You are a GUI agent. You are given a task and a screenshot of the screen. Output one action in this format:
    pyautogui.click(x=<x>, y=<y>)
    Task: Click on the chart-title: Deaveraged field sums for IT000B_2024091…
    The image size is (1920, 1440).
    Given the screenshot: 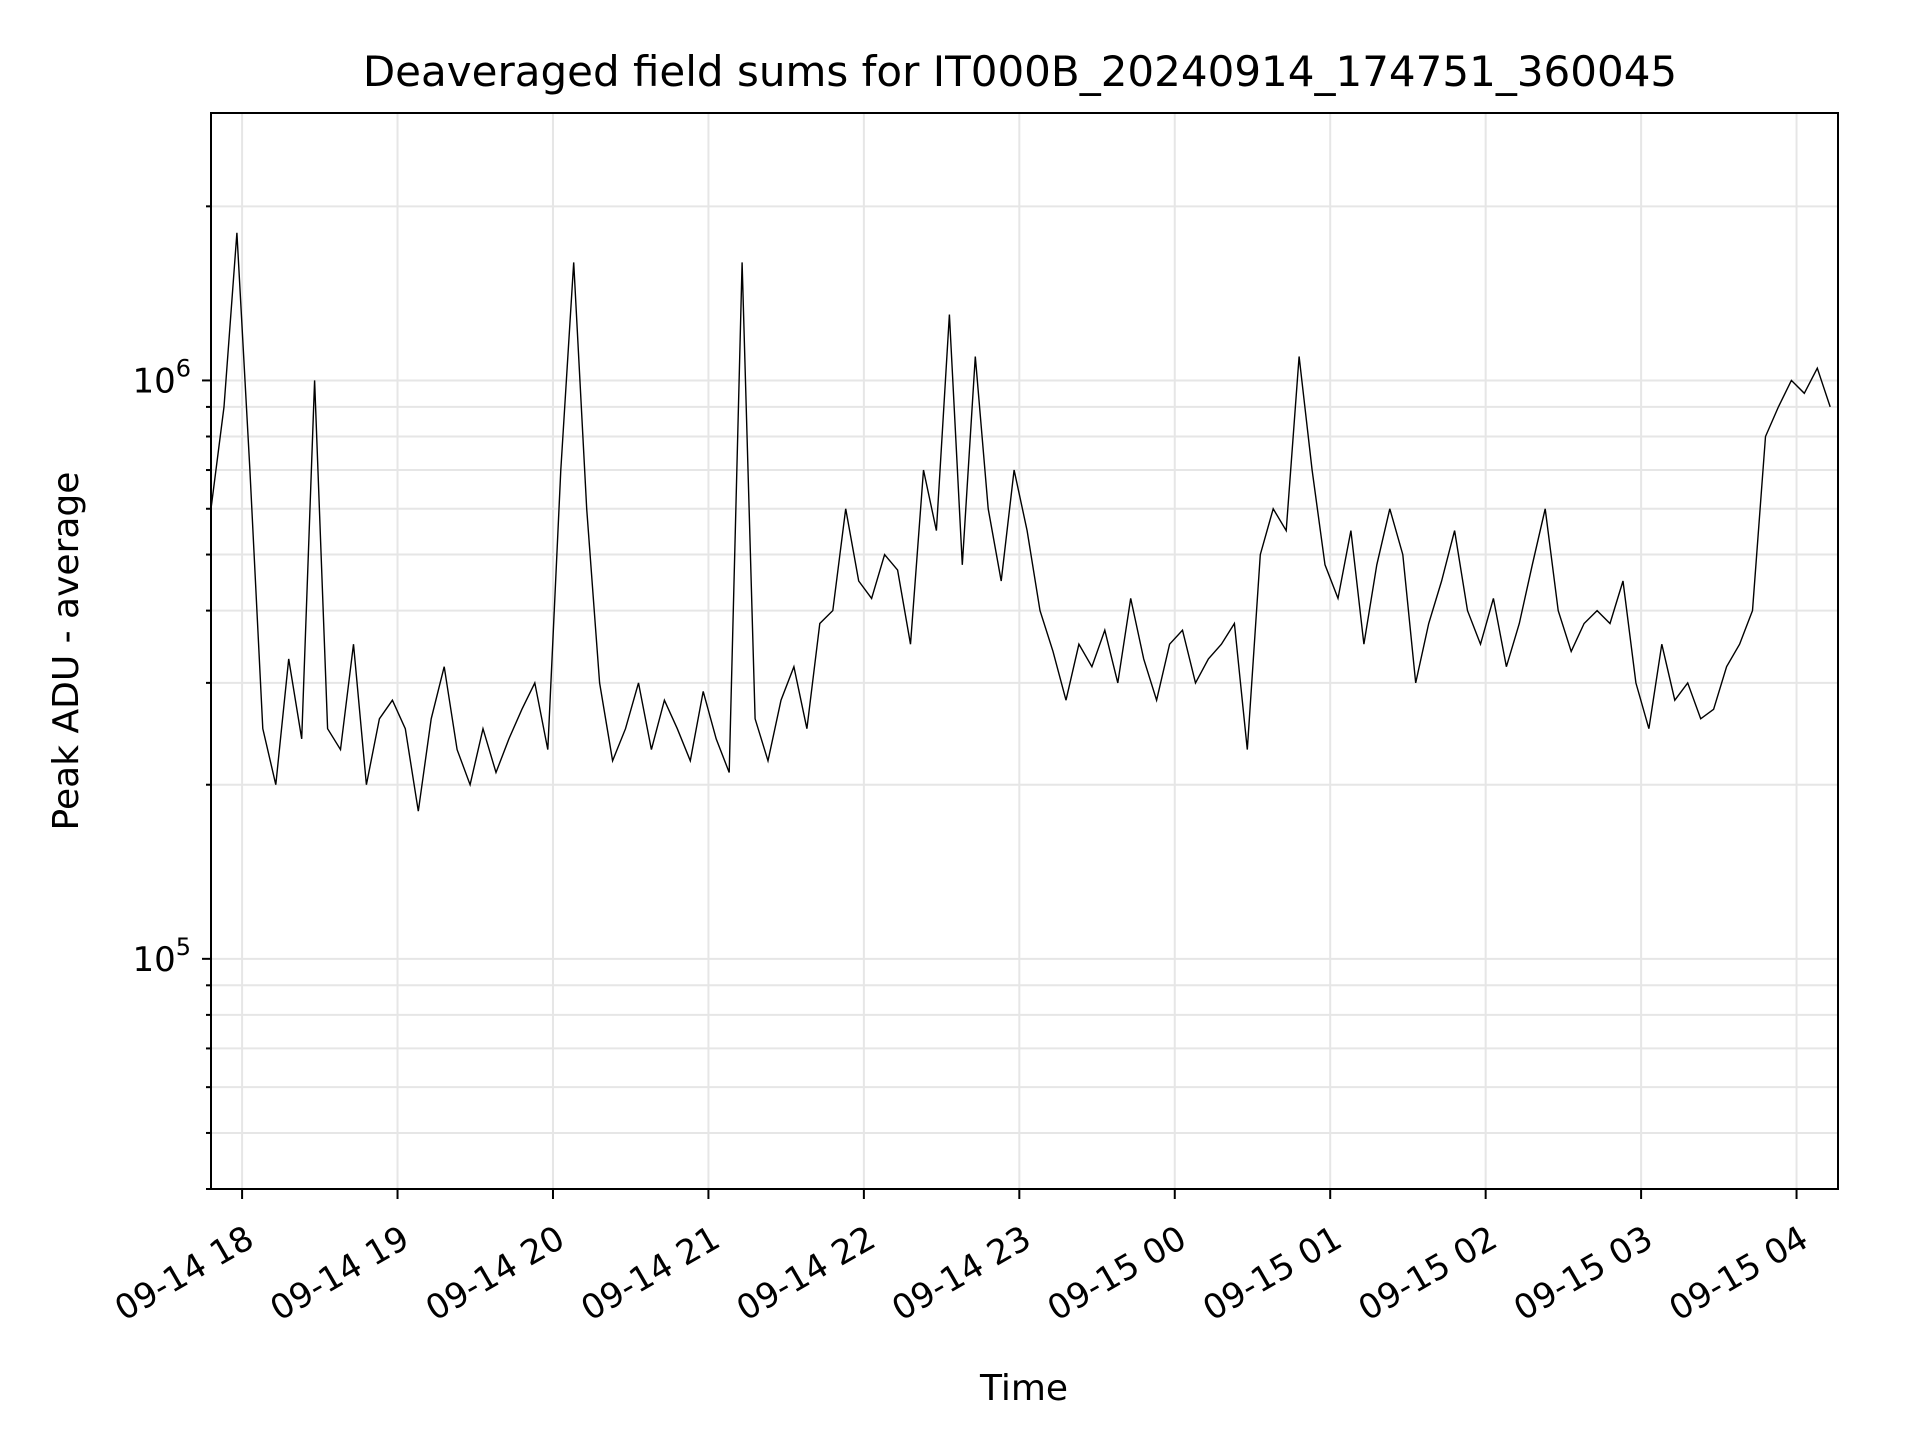 What is the action you would take?
    pyautogui.click(x=1020, y=71)
    